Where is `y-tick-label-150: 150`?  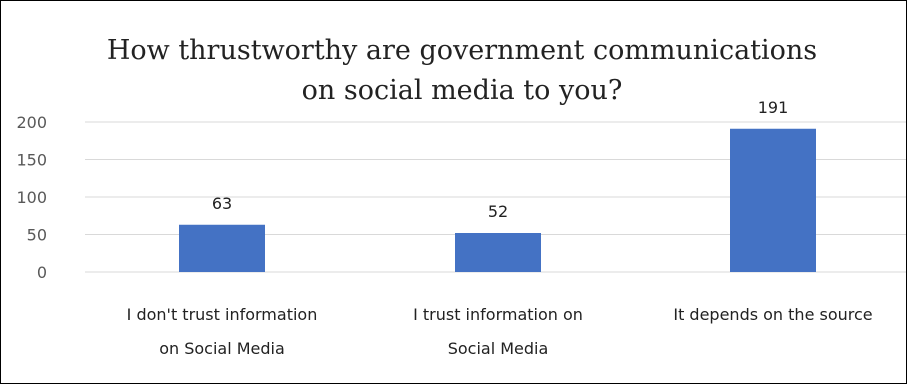
y-tick-label-150: 150 is located at coordinates (31, 160).